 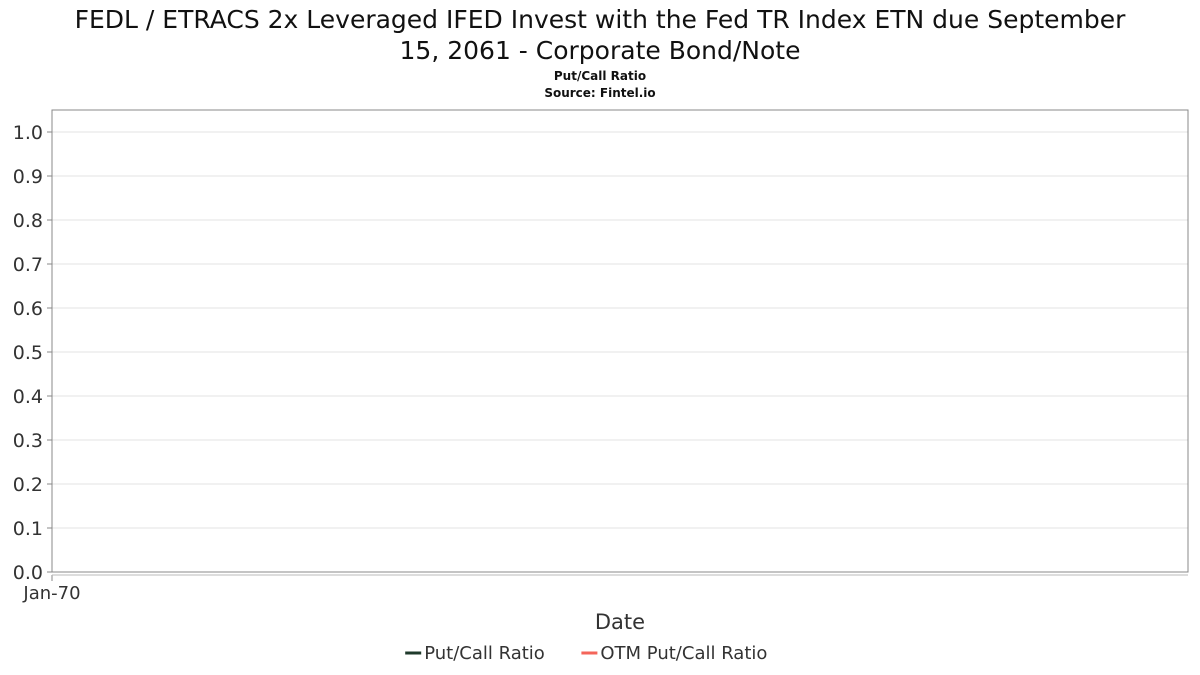 I want to click on y-tick-label: 1.0, so click(x=28, y=133).